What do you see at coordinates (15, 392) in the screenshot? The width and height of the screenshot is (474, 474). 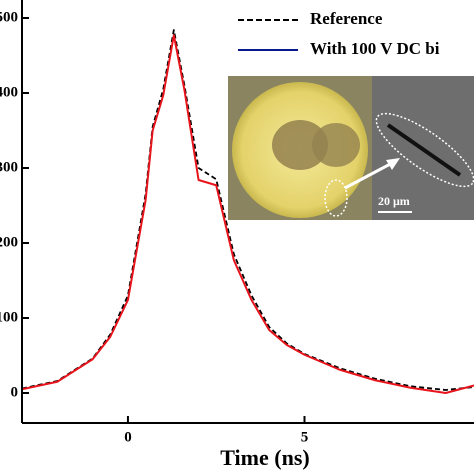 I see `y-tick-label: 0` at bounding box center [15, 392].